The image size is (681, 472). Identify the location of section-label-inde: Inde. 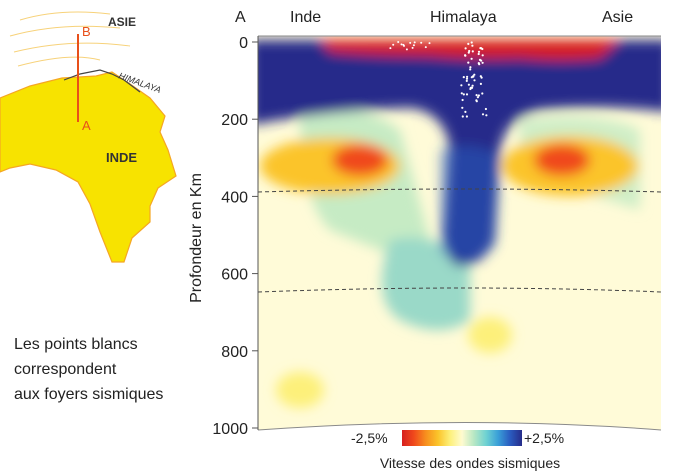
(305, 17).